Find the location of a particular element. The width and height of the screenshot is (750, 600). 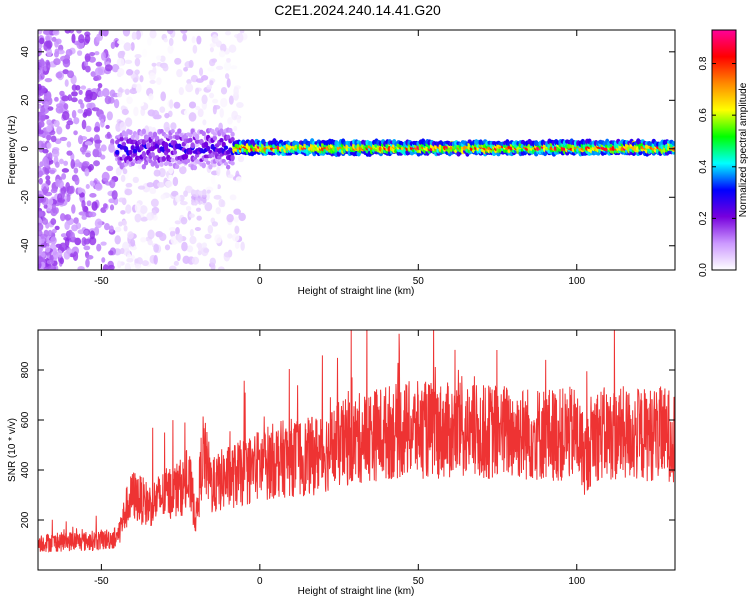

spectrogram-y-tick-label: 20 is located at coordinates (25, 100).